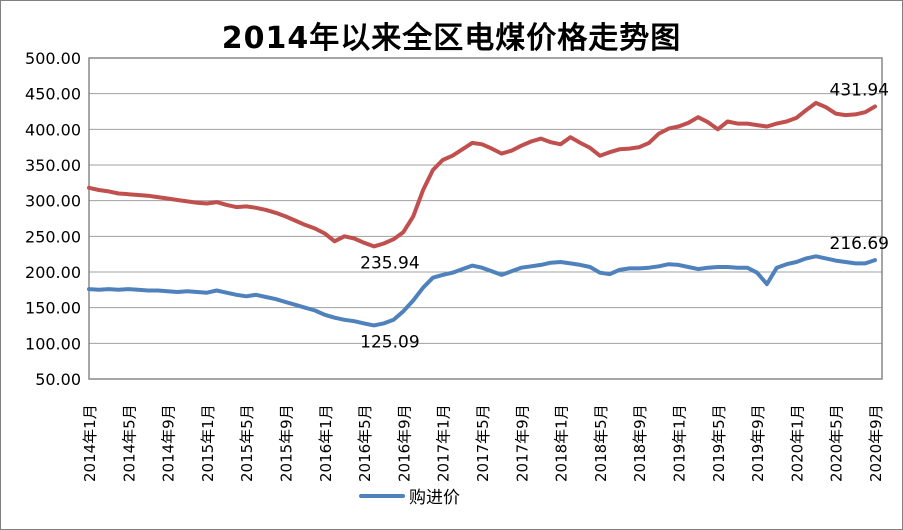 The height and width of the screenshot is (530, 903). I want to click on y-tick-label: 50.00, so click(58, 379).